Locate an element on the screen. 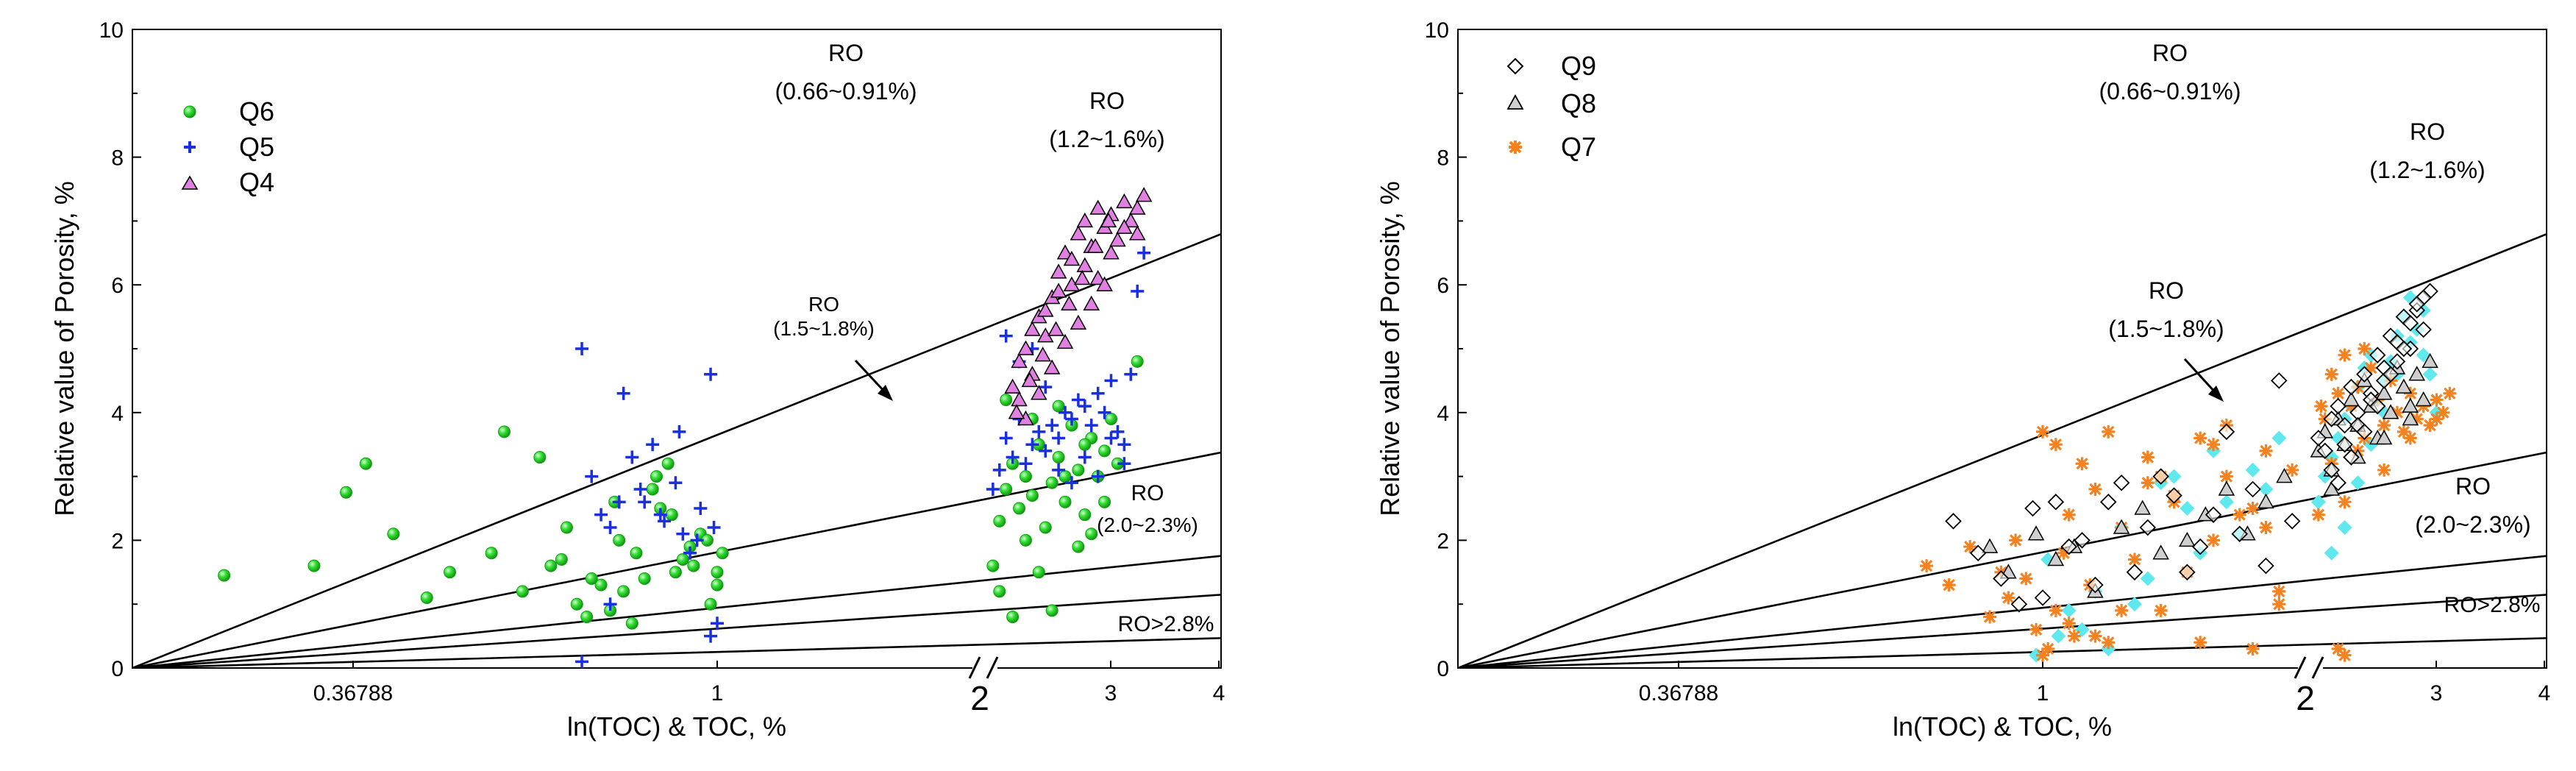 This screenshot has height=771, width=2576. region-label: (0.66~0.91%) is located at coordinates (846, 91).